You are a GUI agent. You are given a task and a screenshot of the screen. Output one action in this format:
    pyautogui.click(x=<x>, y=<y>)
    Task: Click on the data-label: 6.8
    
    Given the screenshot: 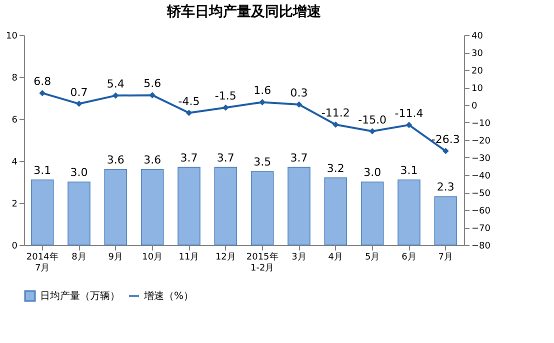 What is the action you would take?
    pyautogui.click(x=43, y=81)
    